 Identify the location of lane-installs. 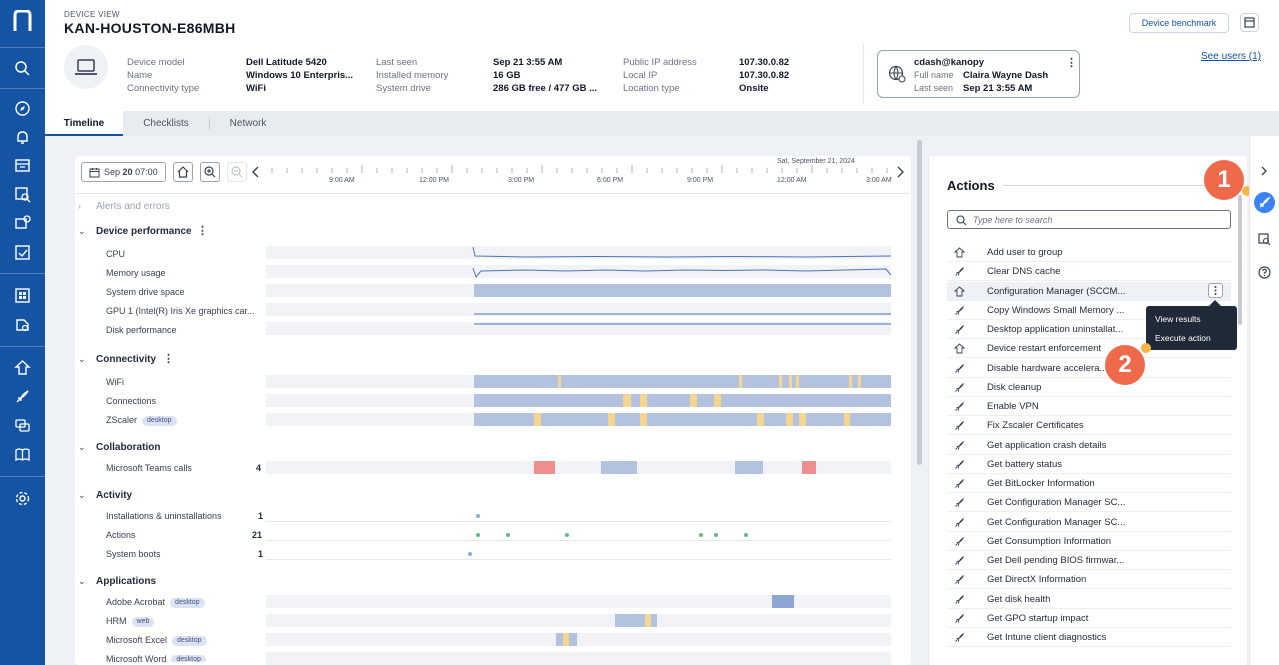
(578, 515).